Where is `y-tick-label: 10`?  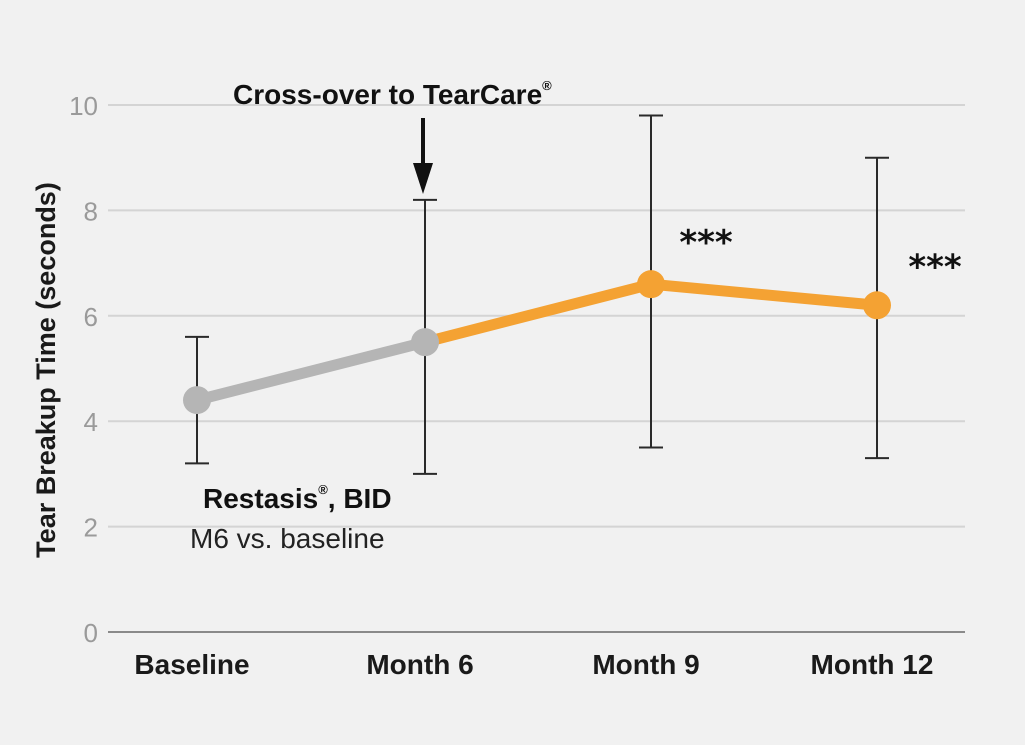 y-tick-label: 10 is located at coordinates (83, 106).